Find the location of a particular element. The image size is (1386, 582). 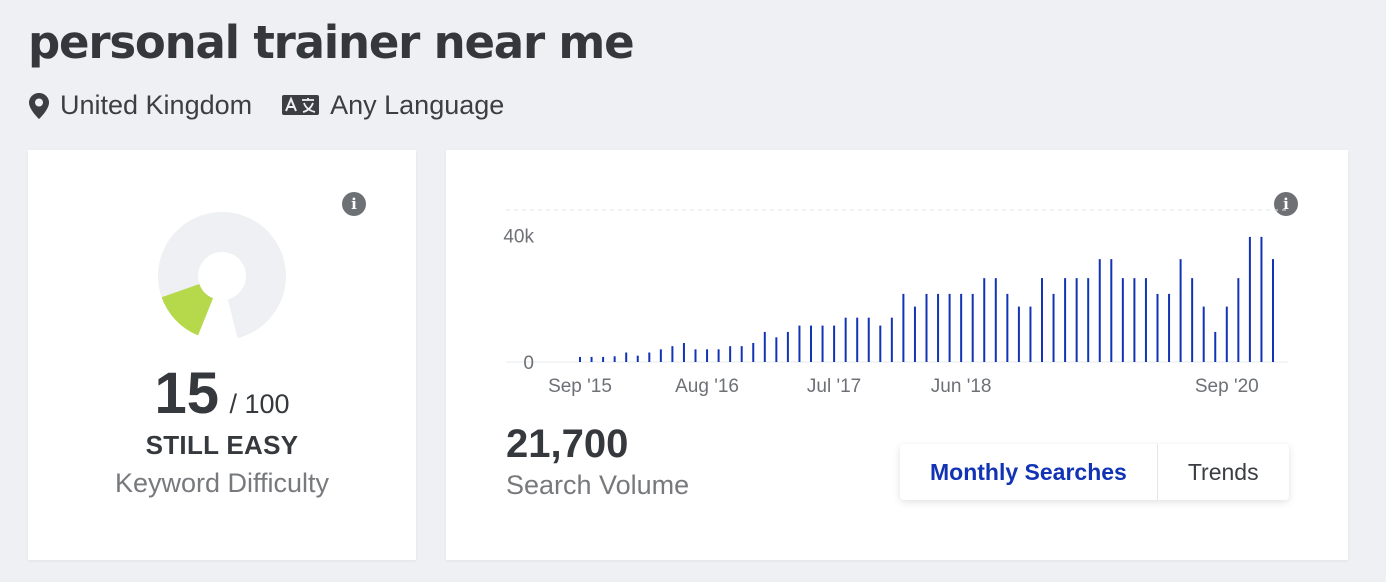

difficulty-score-max: / 100 is located at coordinates (259, 404).